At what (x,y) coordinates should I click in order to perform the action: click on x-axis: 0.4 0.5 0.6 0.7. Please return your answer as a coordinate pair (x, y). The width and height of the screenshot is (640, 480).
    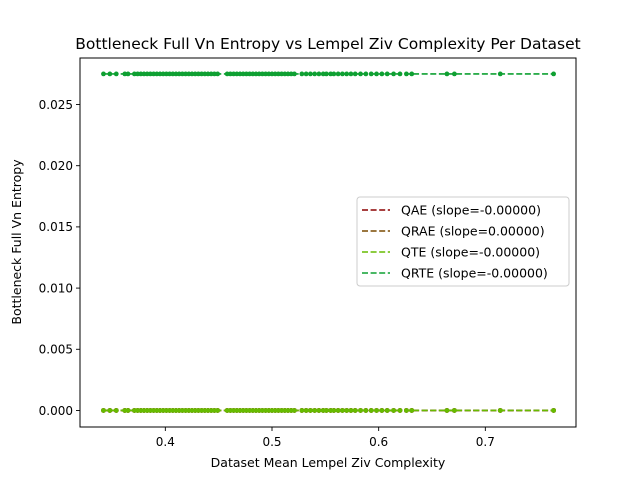
    Looking at the image, I should click on (325, 438).